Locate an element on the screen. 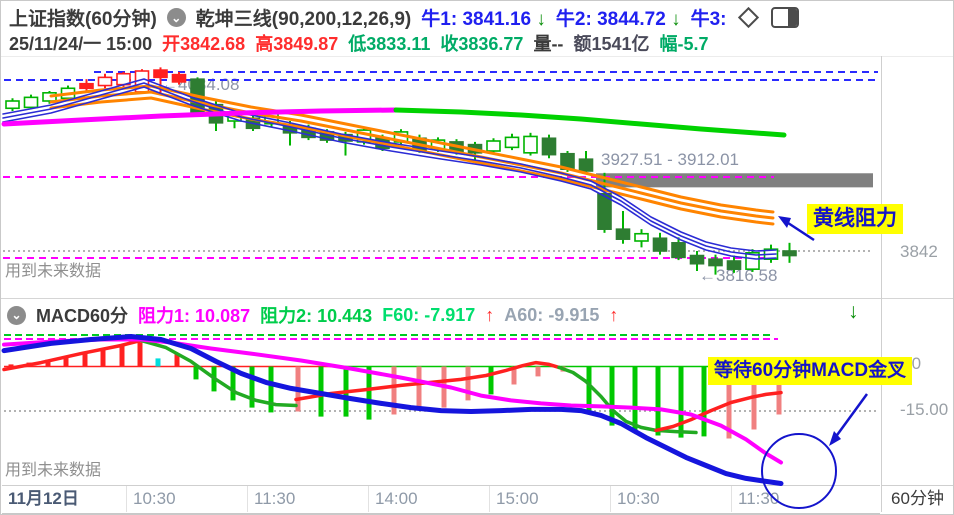 The image size is (954, 515). time-axis: 11月12日 10:30 11:30 14:00 15:00 10:30 11:30 is located at coordinates (441, 499).